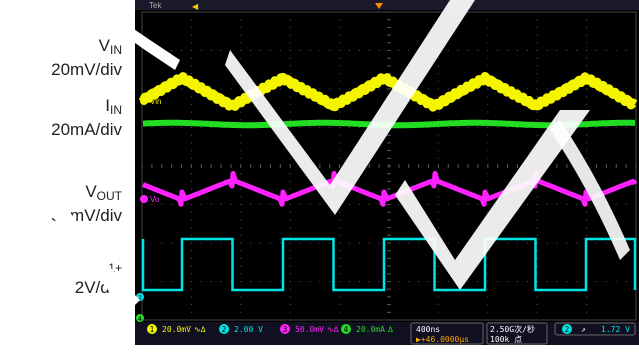 This screenshot has height=352, width=639. I want to click on brand-label: Tek, so click(155, 5).